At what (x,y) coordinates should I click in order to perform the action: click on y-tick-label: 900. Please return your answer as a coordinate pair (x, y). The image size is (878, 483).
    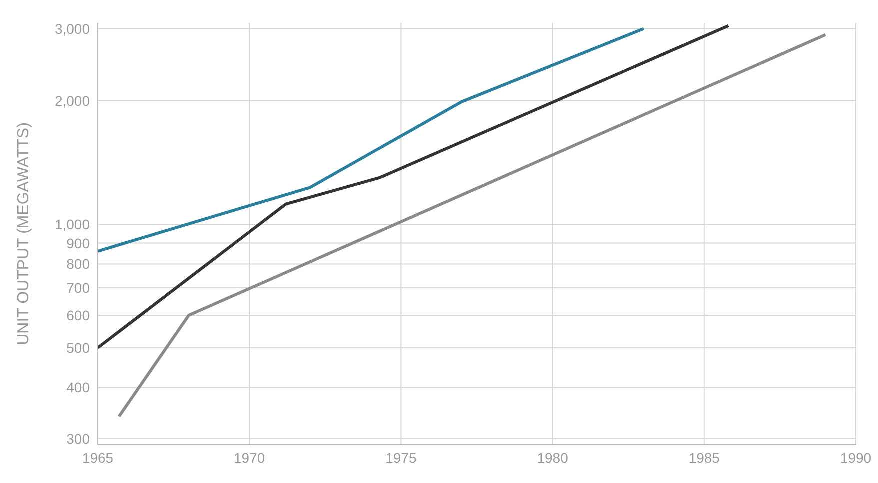
    Looking at the image, I should click on (78, 243).